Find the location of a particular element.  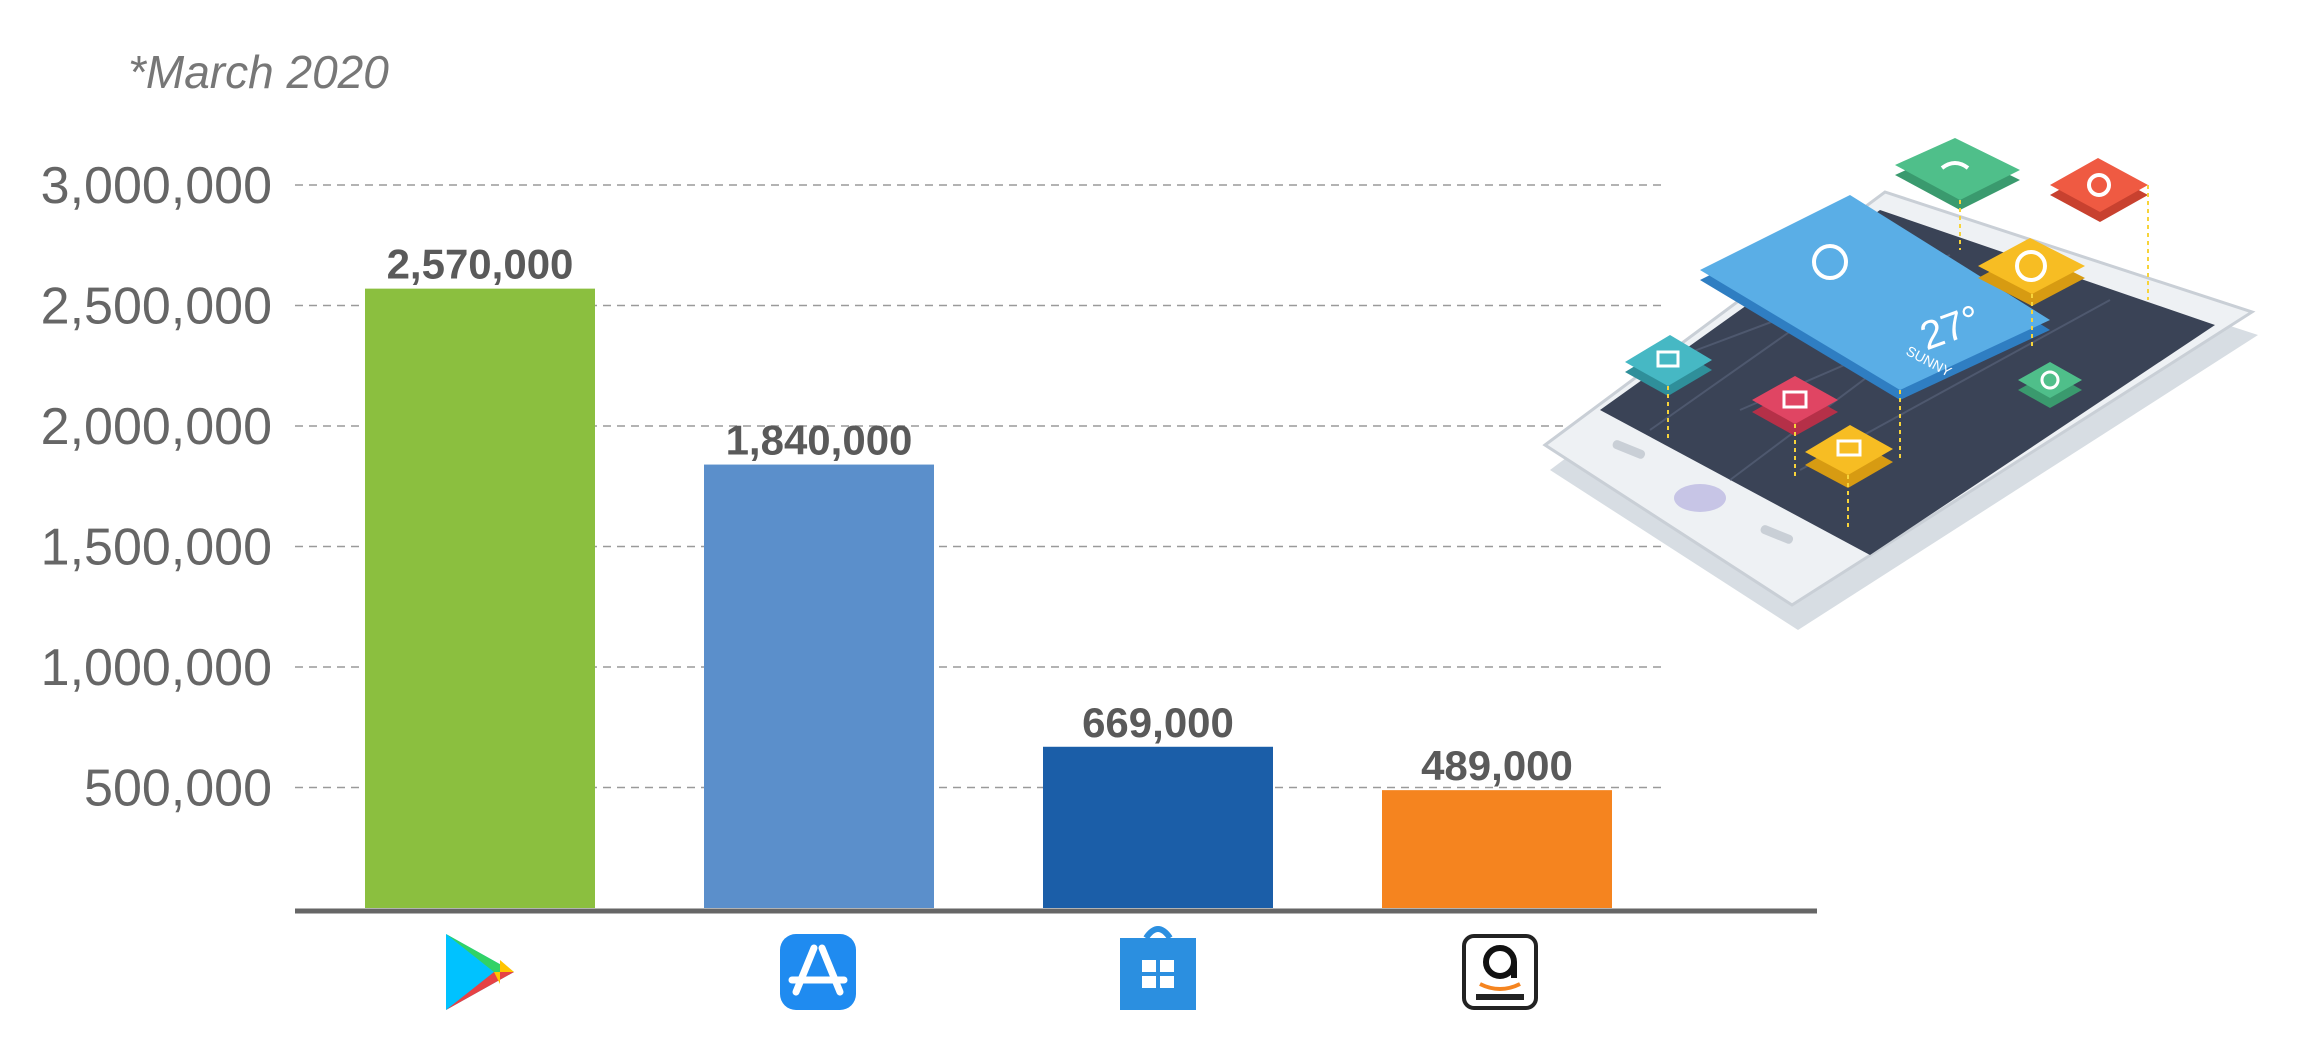

mail-tile-icon is located at coordinates (1849, 456).